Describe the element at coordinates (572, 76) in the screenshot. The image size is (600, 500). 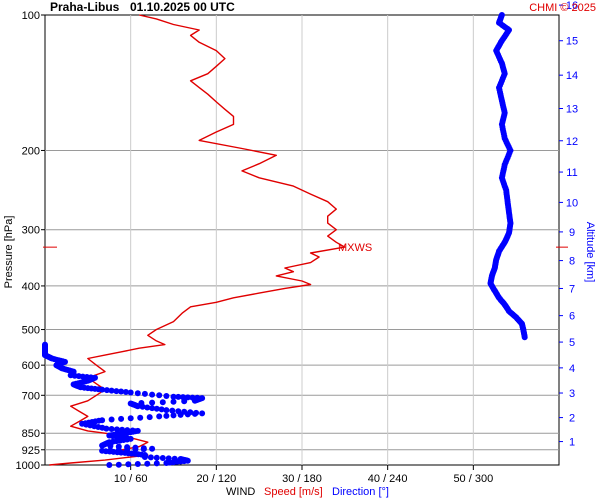
I see `altitude-tick-label: 14` at that location.